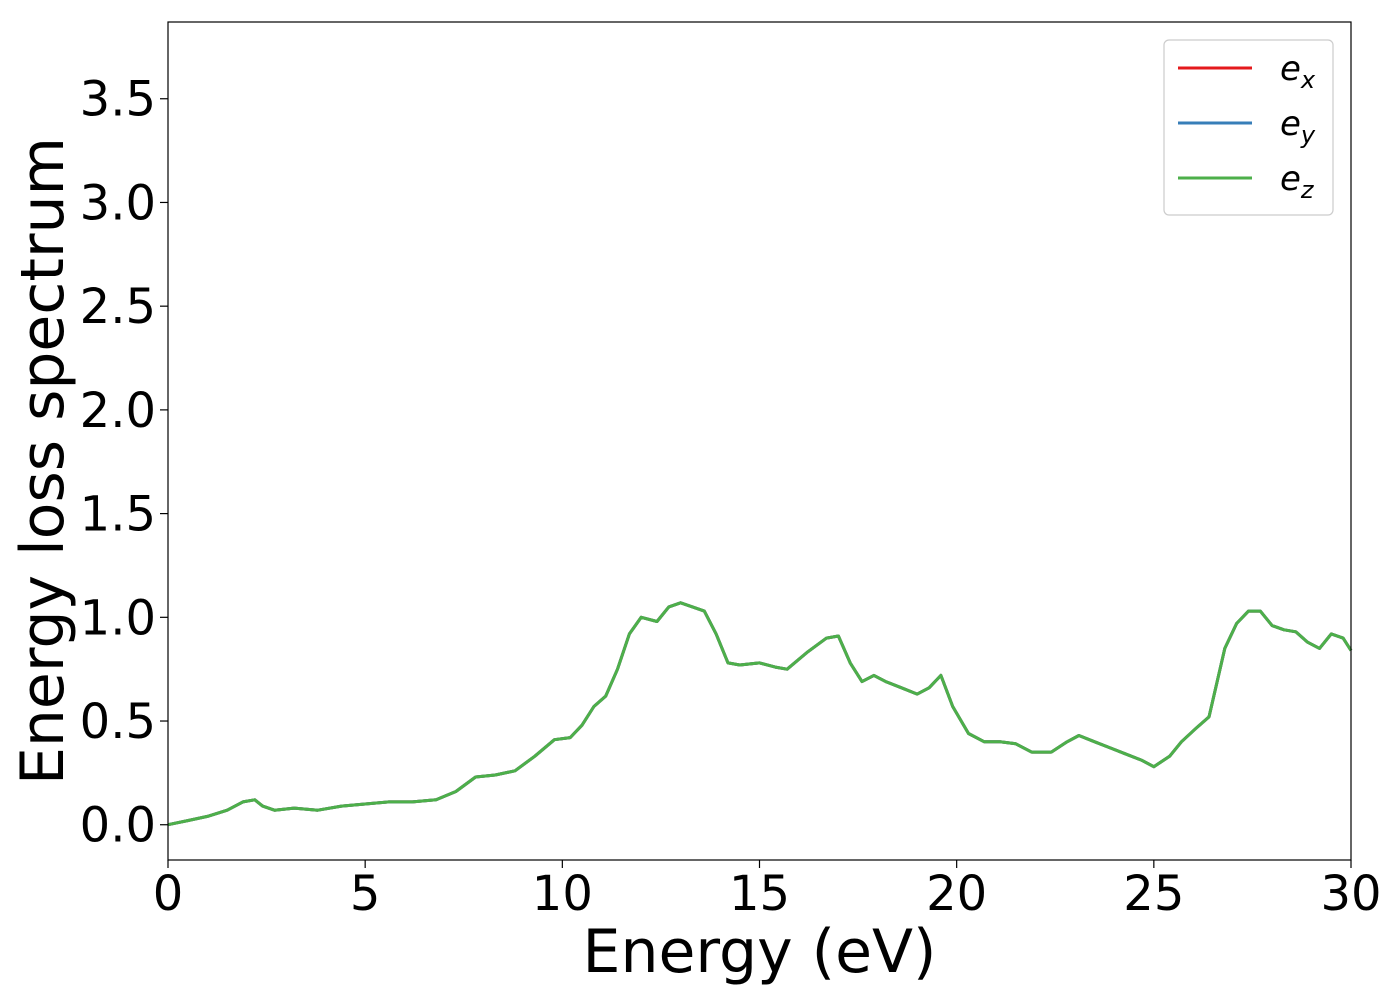 Image resolution: width=1400 pixels, height=1000 pixels. Describe the element at coordinates (118, 307) in the screenshot. I see `y-tick-label: 2.5` at that location.